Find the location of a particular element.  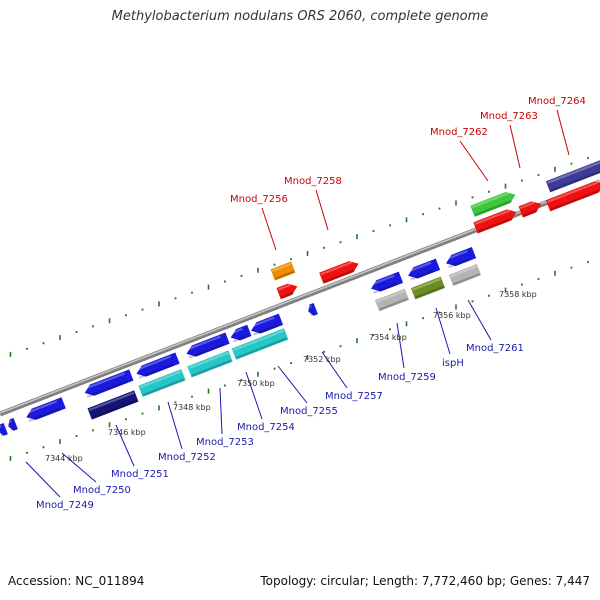

kbp-label-7350: 7350 kbp is located at coordinates (256, 383).